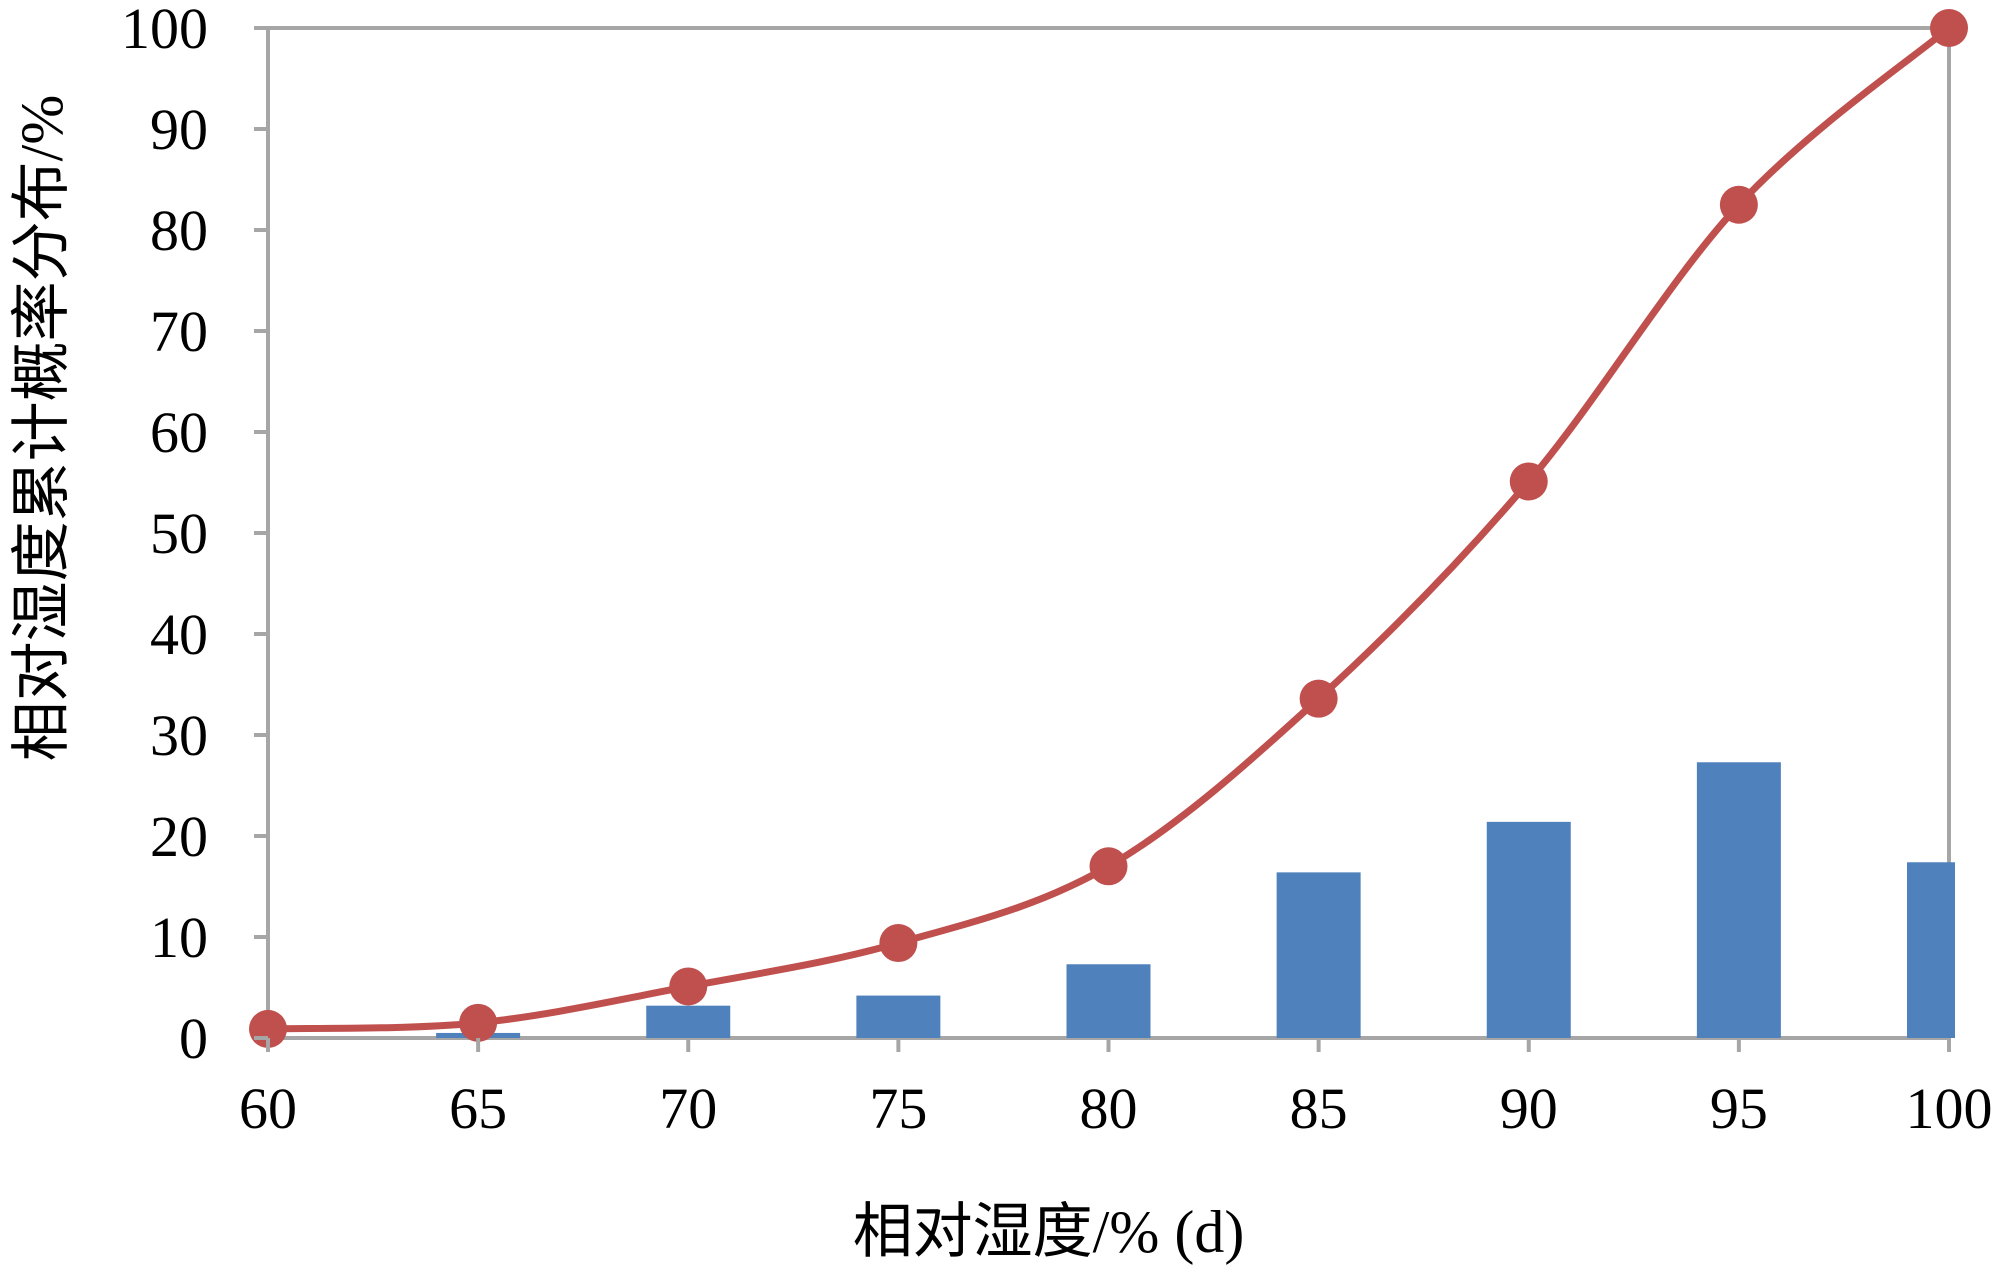  I want to click on y-tick-label: 30, so click(179, 735).